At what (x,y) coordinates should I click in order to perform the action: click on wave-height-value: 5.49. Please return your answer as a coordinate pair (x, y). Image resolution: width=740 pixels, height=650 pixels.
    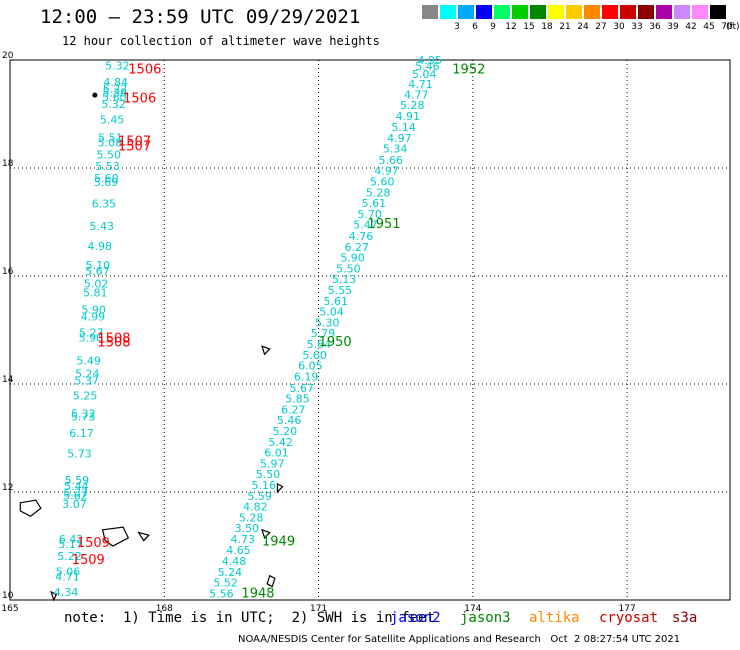
    Looking at the image, I should click on (88, 361).